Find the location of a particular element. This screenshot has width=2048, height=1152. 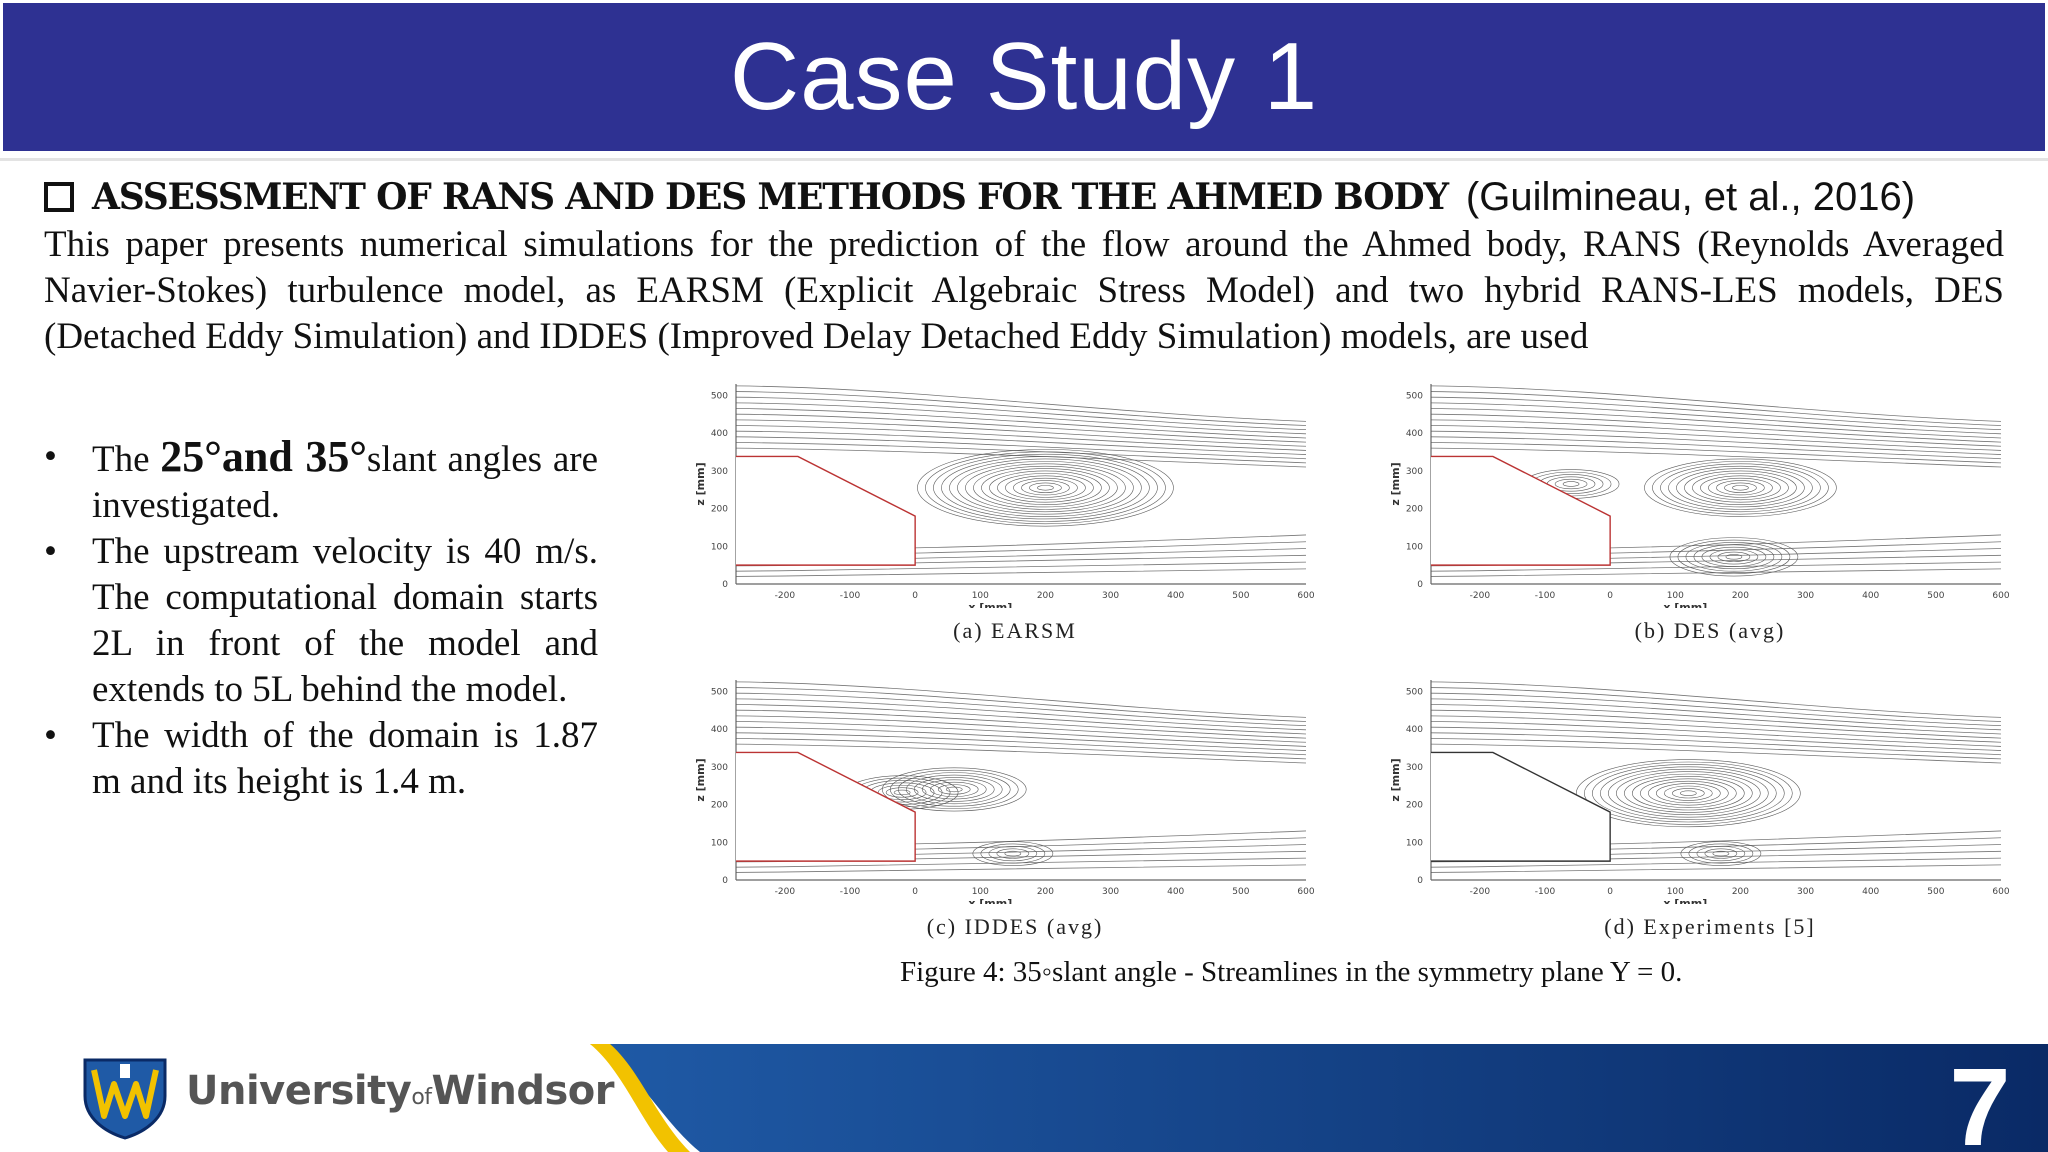

university-shield-logo is located at coordinates (125, 1099).